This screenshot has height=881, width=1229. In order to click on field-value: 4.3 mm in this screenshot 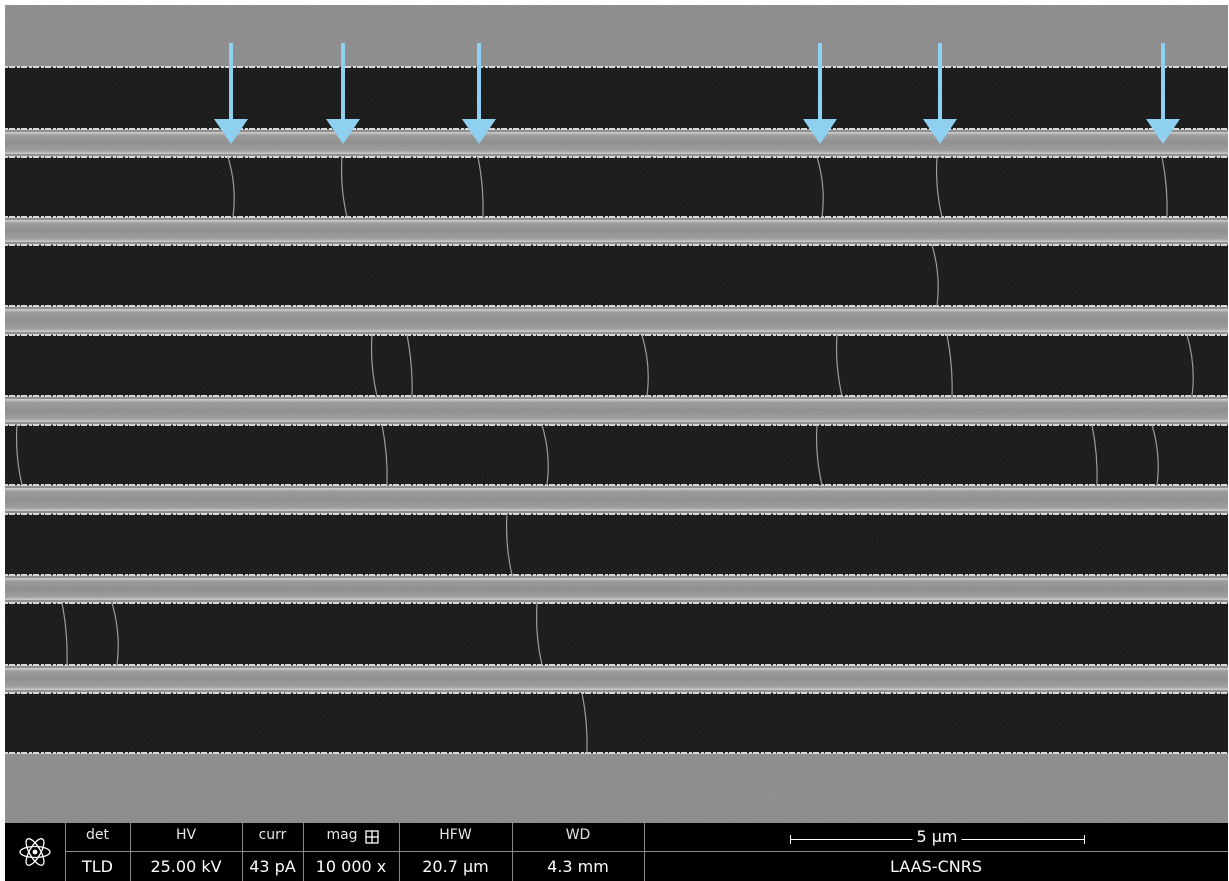, I will do `click(578, 866)`.